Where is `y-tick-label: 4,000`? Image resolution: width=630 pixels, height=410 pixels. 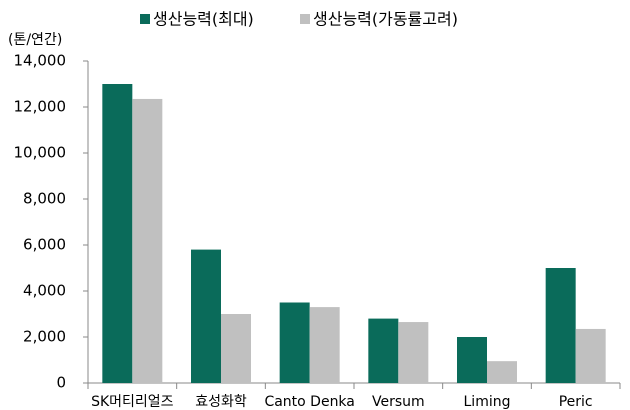 y-tick-label: 4,000 is located at coordinates (44, 291).